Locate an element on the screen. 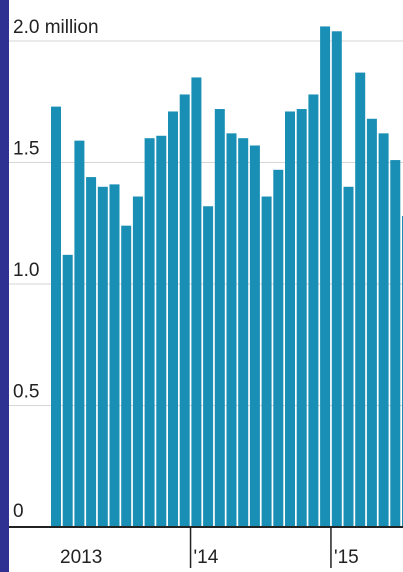 The width and height of the screenshot is (403, 572). y-tick-label: 1.5 is located at coordinates (26, 149).